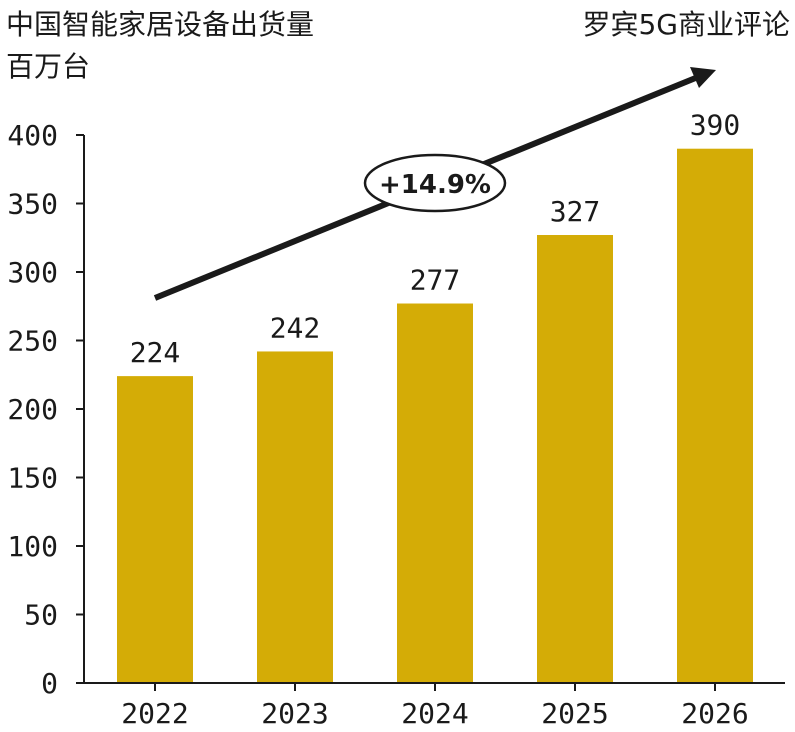 This screenshot has height=732, width=795. I want to click on y-tick-label: 350, so click(32, 204).